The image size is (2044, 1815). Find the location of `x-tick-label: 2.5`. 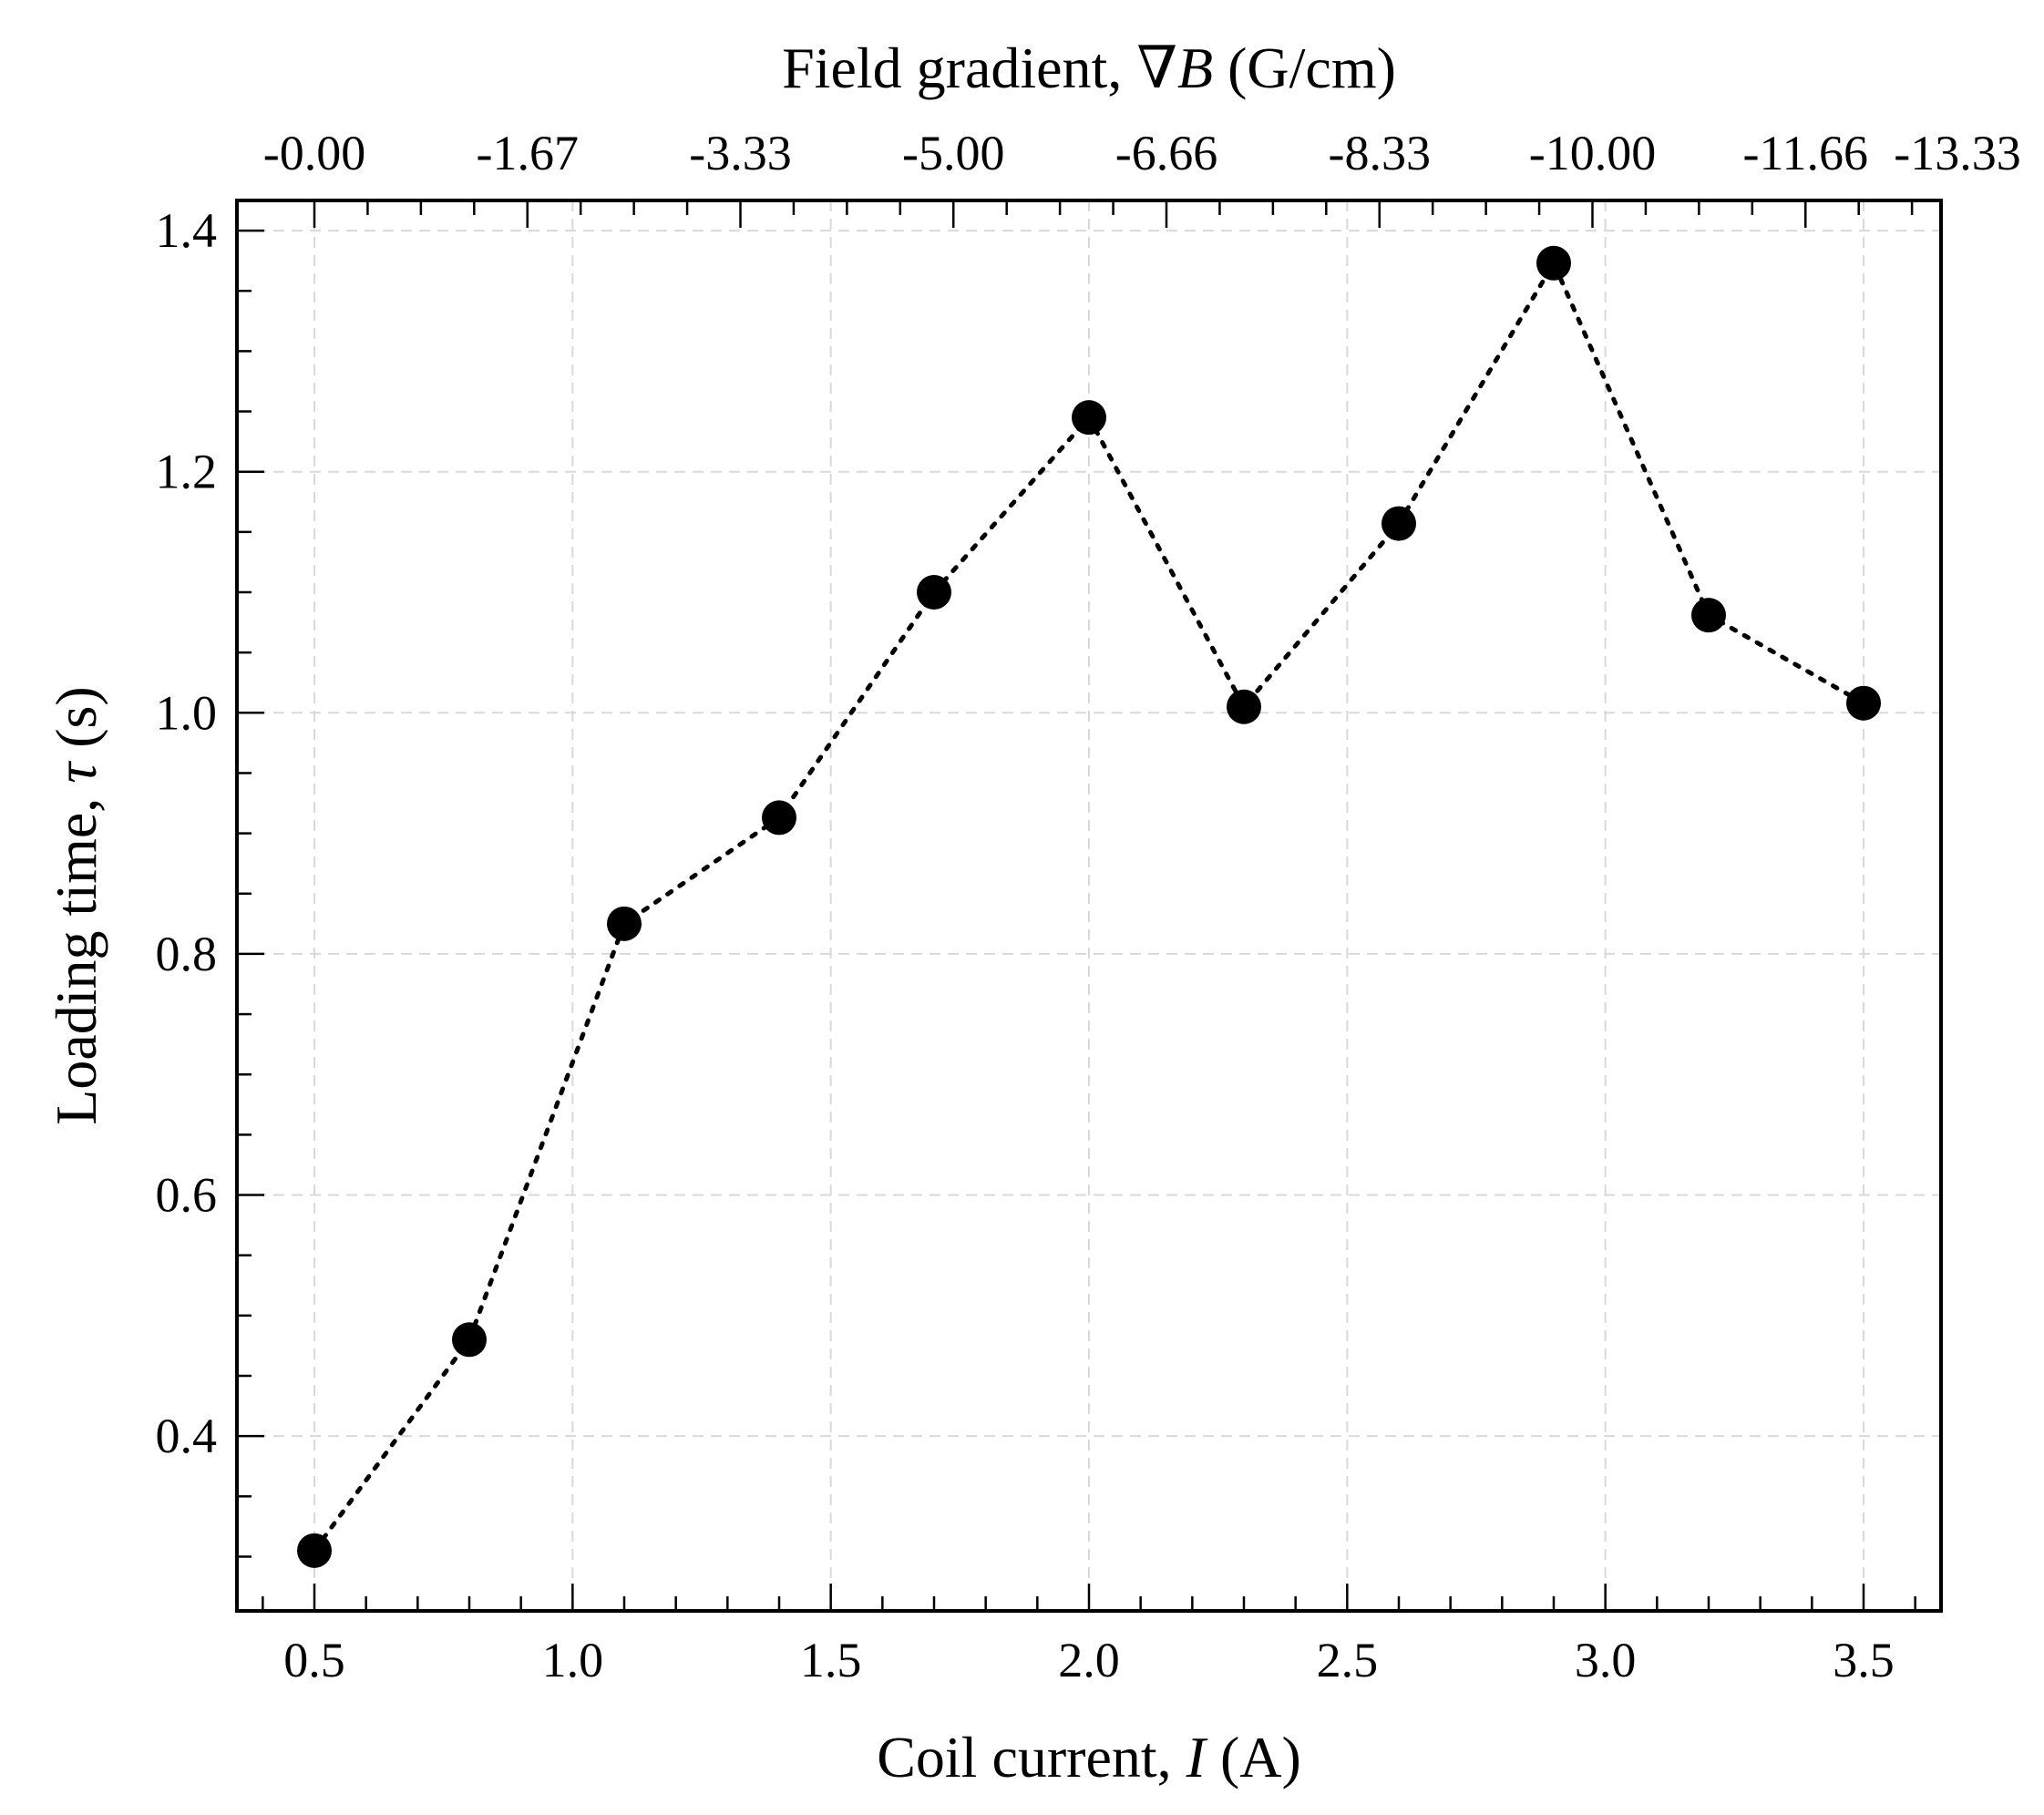

x-tick-label: 2.5 is located at coordinates (1348, 1660).